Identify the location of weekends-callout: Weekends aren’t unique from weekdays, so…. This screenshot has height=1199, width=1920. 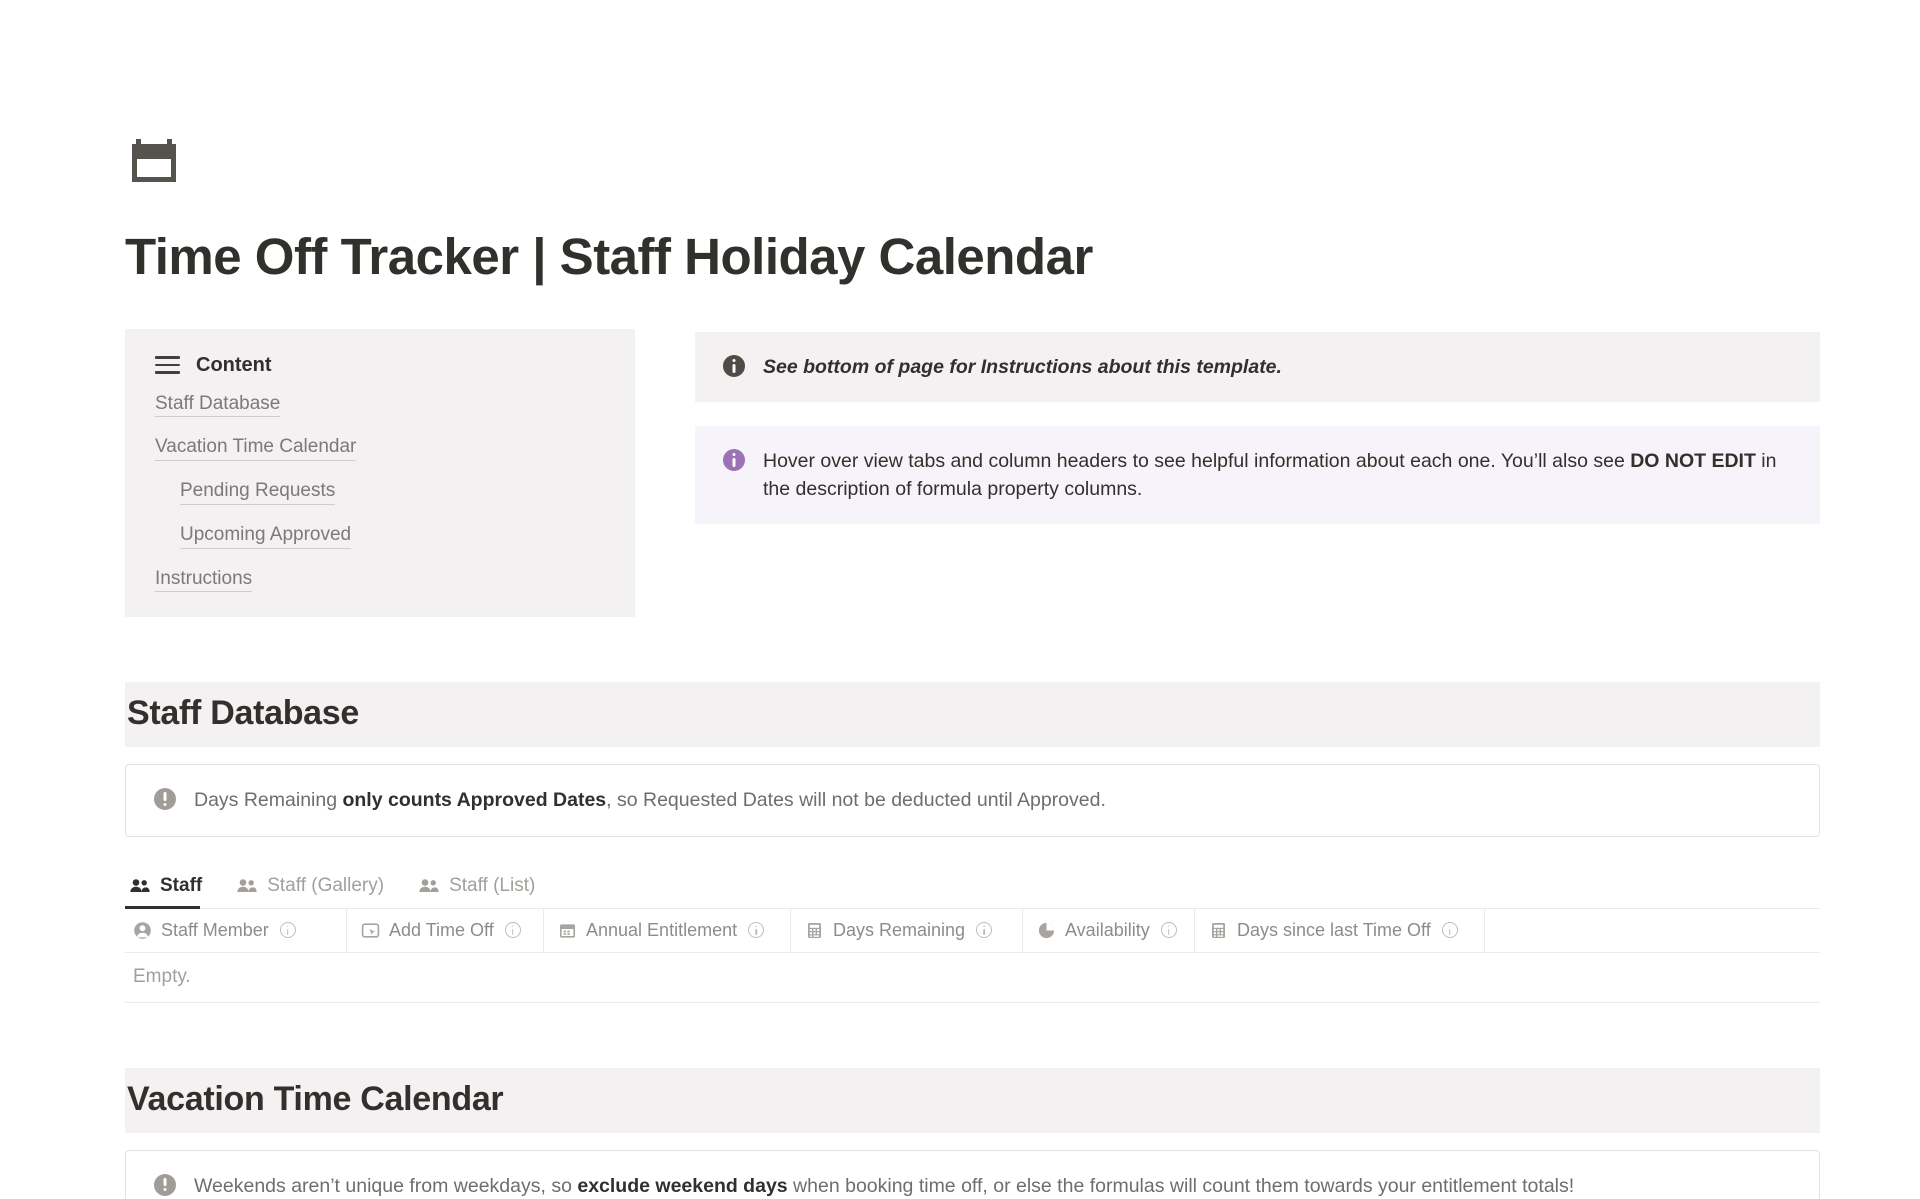
(972, 1174).